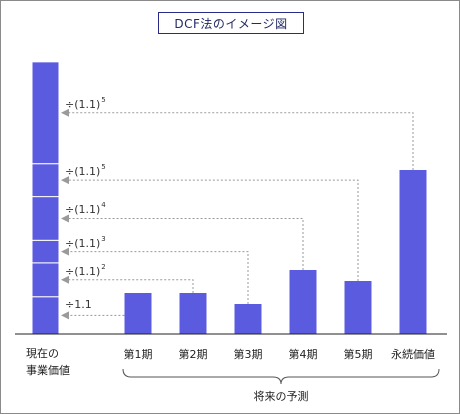 The width and height of the screenshot is (460, 414). What do you see at coordinates (303, 354) in the screenshot?
I see `period-label-4: 第4期` at bounding box center [303, 354].